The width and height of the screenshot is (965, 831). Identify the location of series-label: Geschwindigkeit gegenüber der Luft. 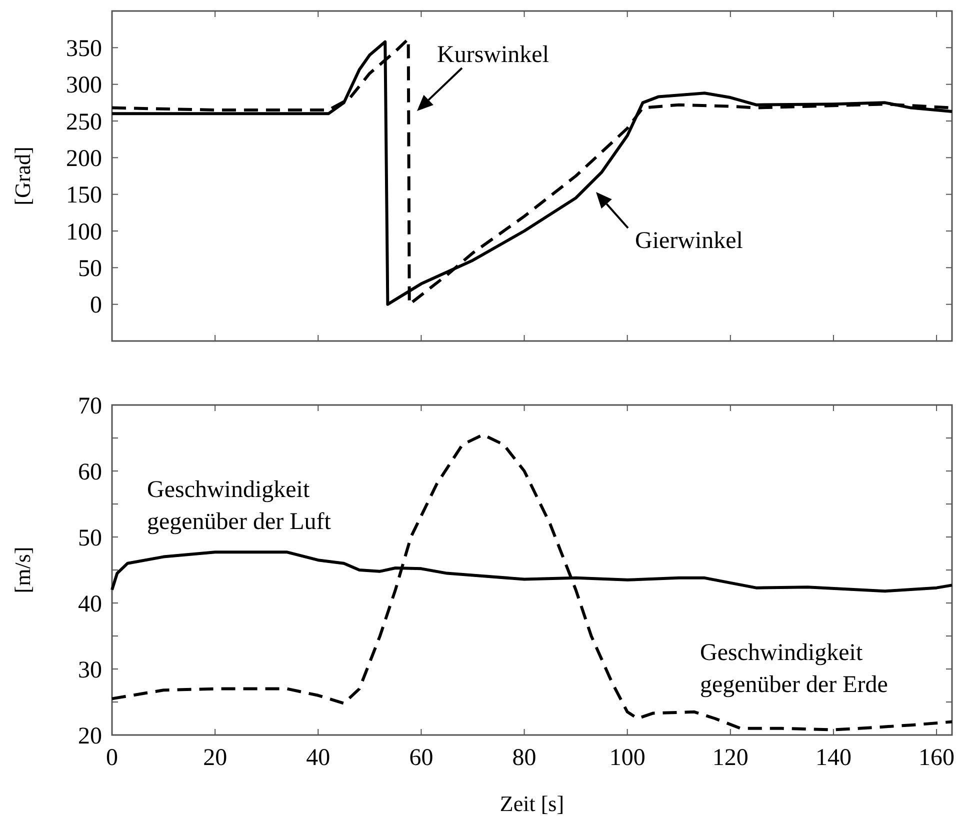
(239, 506).